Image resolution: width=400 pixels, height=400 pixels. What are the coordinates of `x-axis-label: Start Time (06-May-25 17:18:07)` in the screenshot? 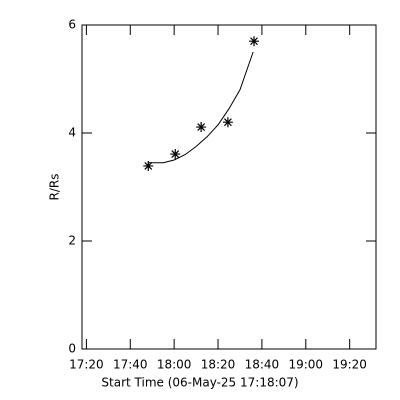 It's located at (199, 383).